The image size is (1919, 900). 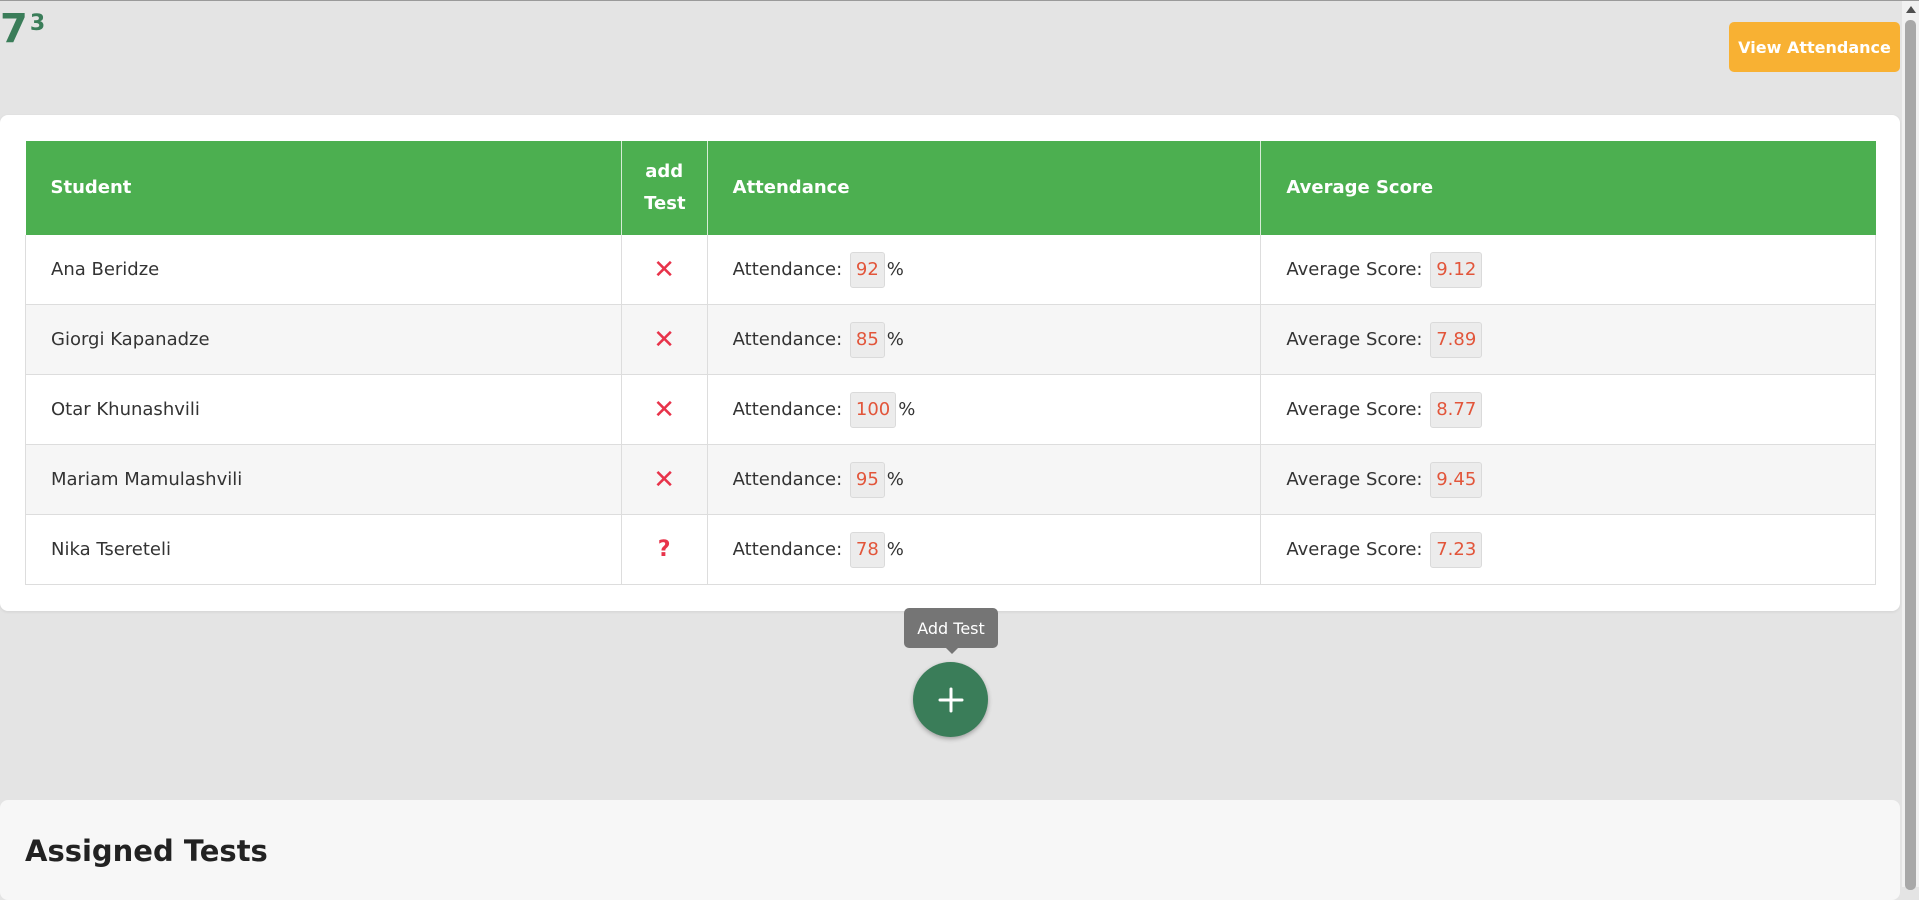 I want to click on average-score-value: 7.23, so click(x=1456, y=549).